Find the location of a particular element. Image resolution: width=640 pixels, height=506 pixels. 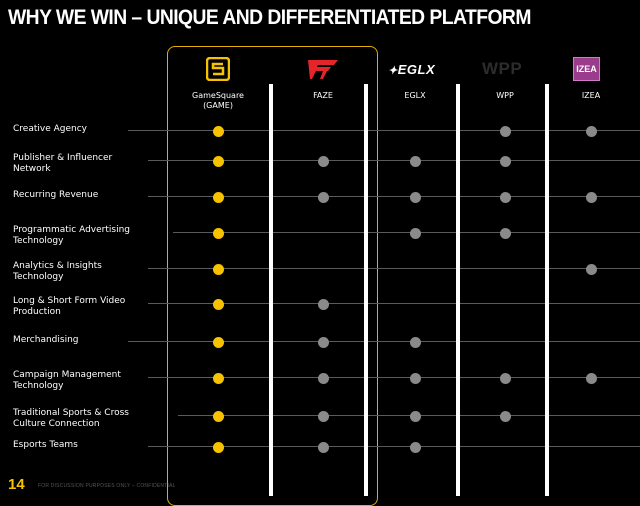

izea-logo-text: IZEA is located at coordinates (586, 69).